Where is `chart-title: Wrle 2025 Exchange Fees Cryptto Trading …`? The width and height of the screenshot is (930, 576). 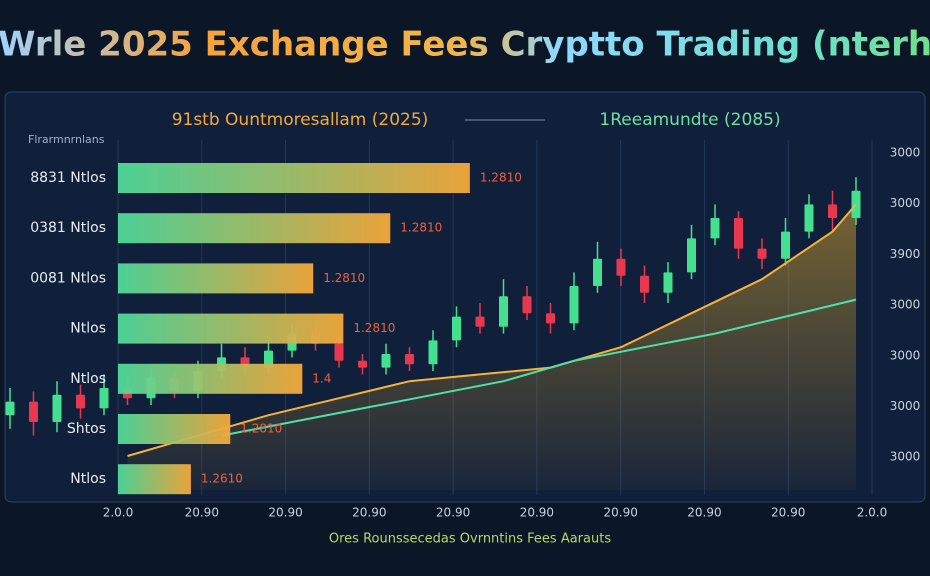 chart-title: Wrle 2025 Exchange Fees Cryptto Trading … is located at coordinates (465, 45).